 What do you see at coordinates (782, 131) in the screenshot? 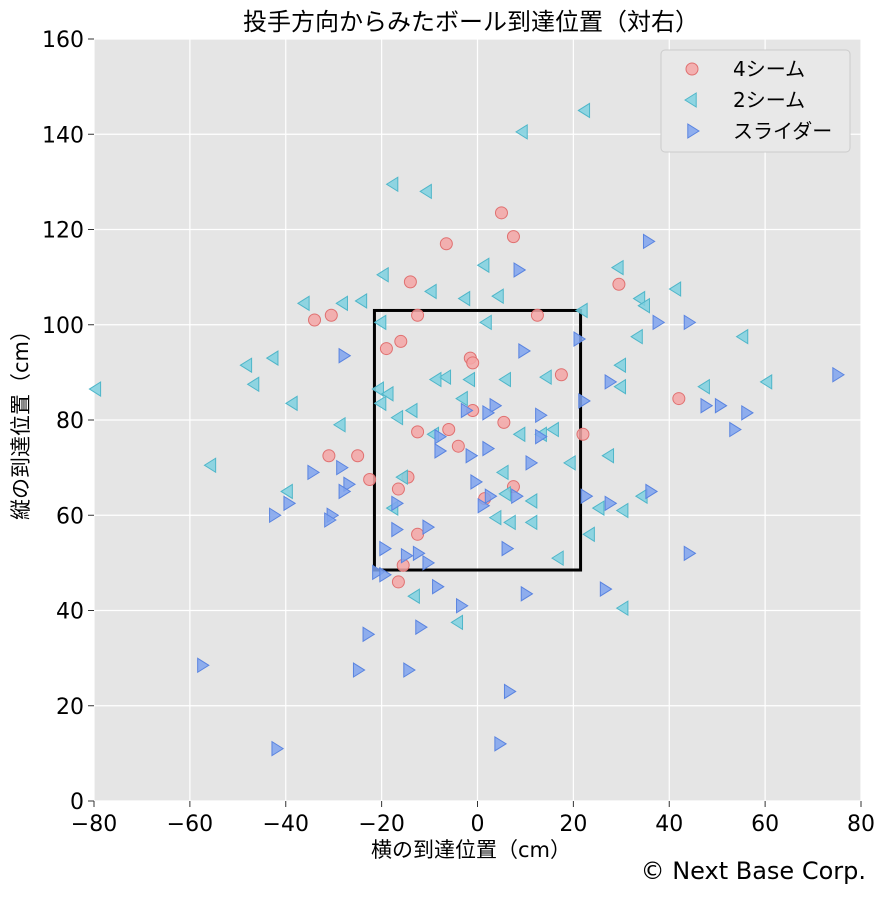
I see `legend-label: スライダー` at bounding box center [782, 131].